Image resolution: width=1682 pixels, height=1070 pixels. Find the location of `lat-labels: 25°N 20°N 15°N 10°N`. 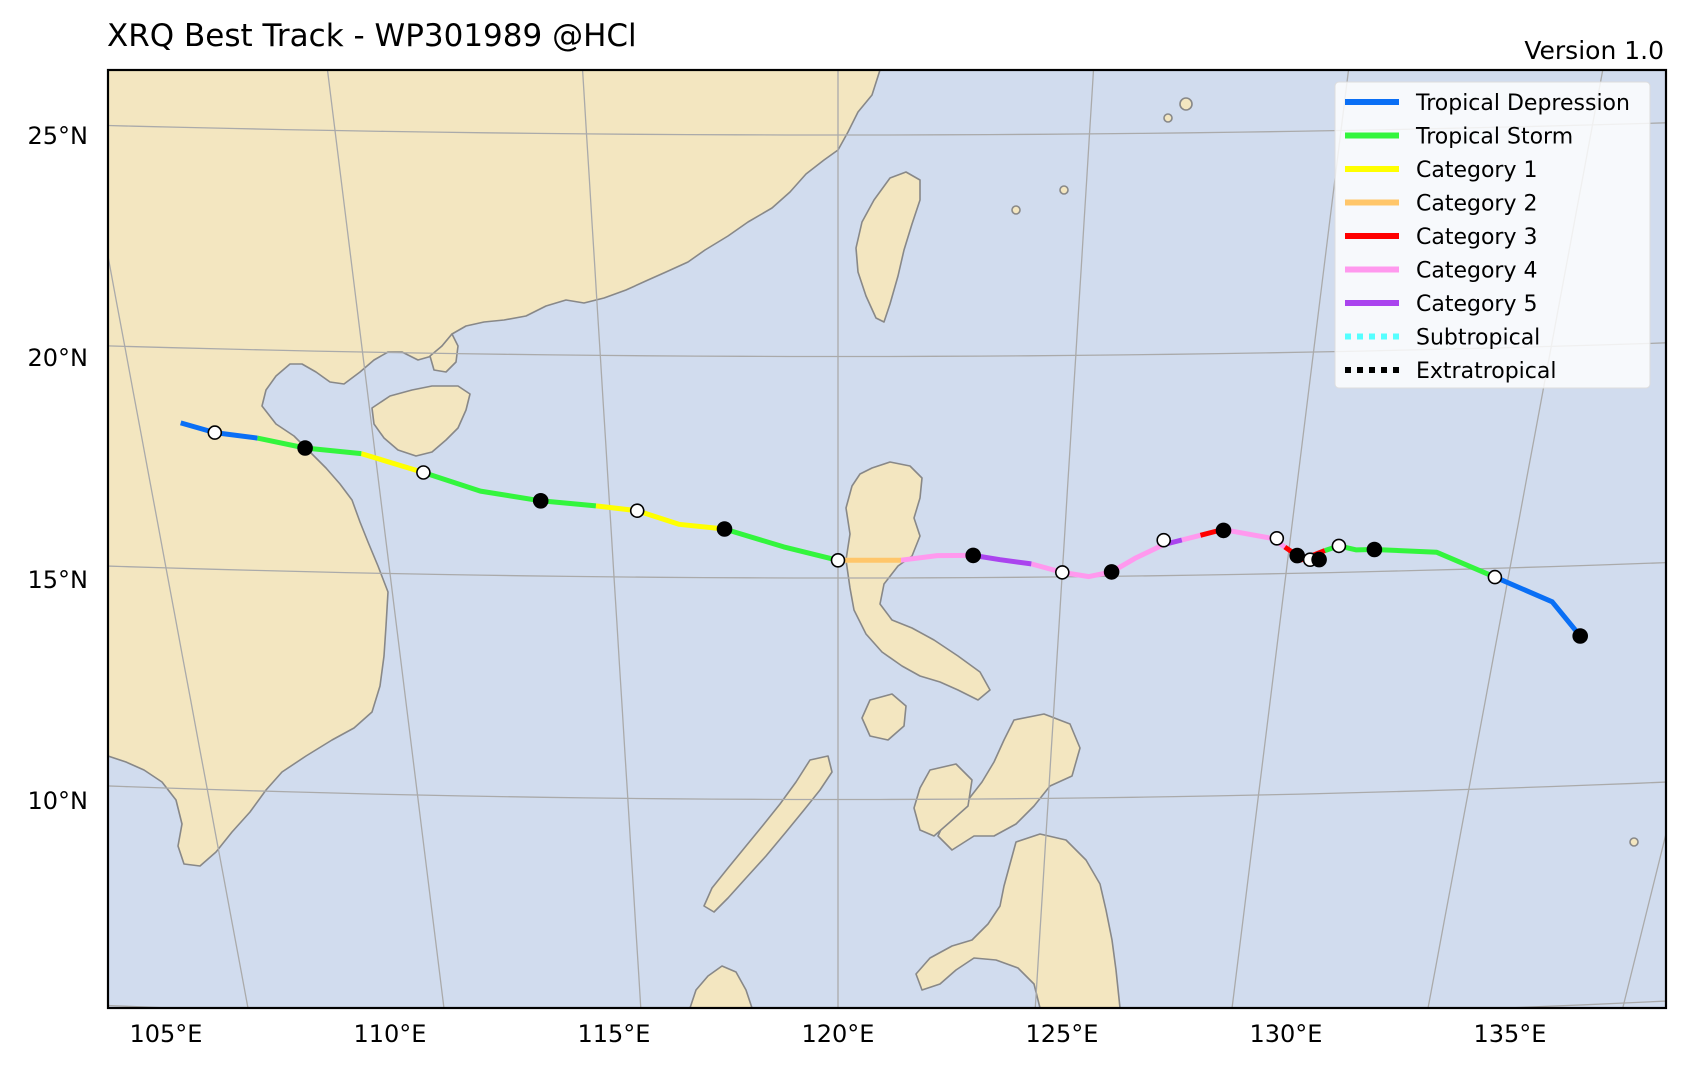

lat-labels: 25°N 20°N 15°N 10°N is located at coordinates (58, 468).